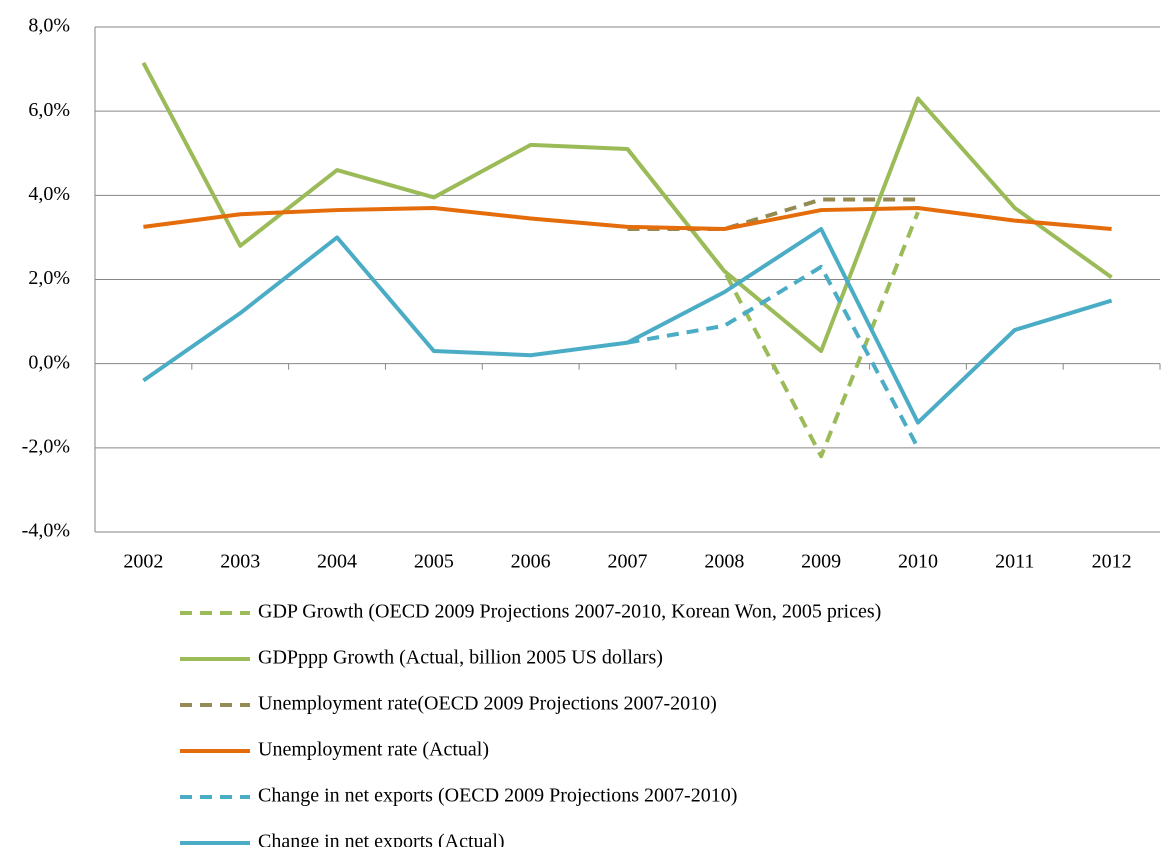 This screenshot has height=847, width=1163. I want to click on y-tick-label: -4,0%, so click(46, 531).